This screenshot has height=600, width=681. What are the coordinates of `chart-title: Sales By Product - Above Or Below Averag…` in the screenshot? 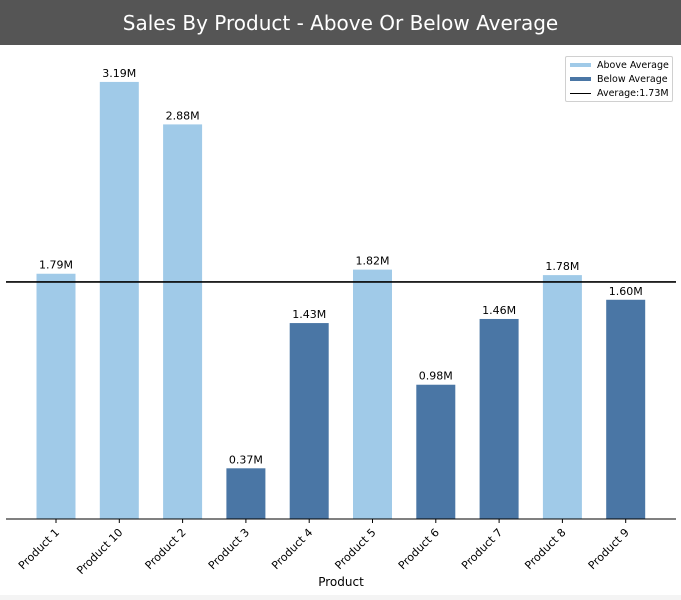 It's located at (340, 22).